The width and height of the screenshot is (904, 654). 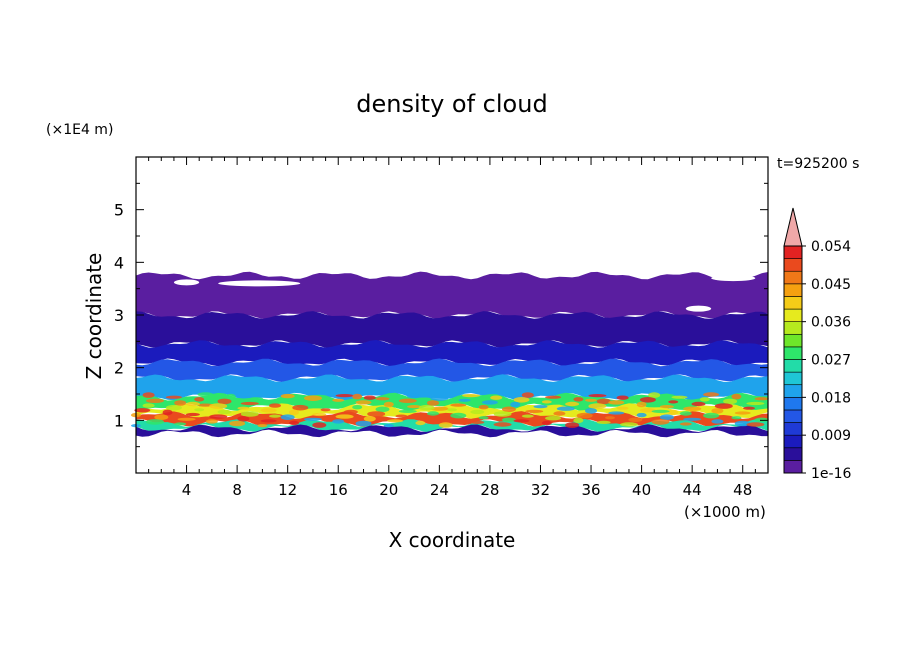 I want to click on colorbar-label: 0.009, so click(x=831, y=436).